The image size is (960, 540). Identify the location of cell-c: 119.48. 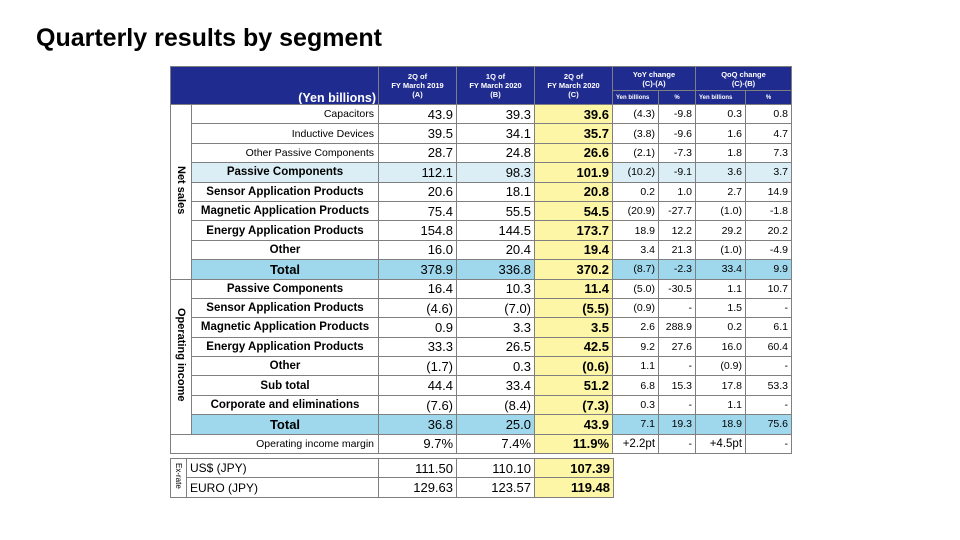
(574, 487).